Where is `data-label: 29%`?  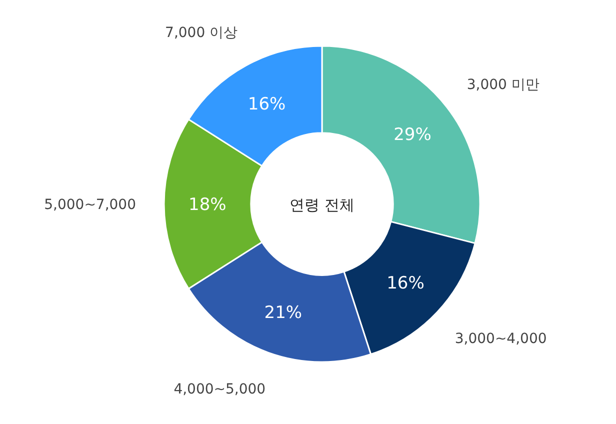 data-label: 29% is located at coordinates (413, 134).